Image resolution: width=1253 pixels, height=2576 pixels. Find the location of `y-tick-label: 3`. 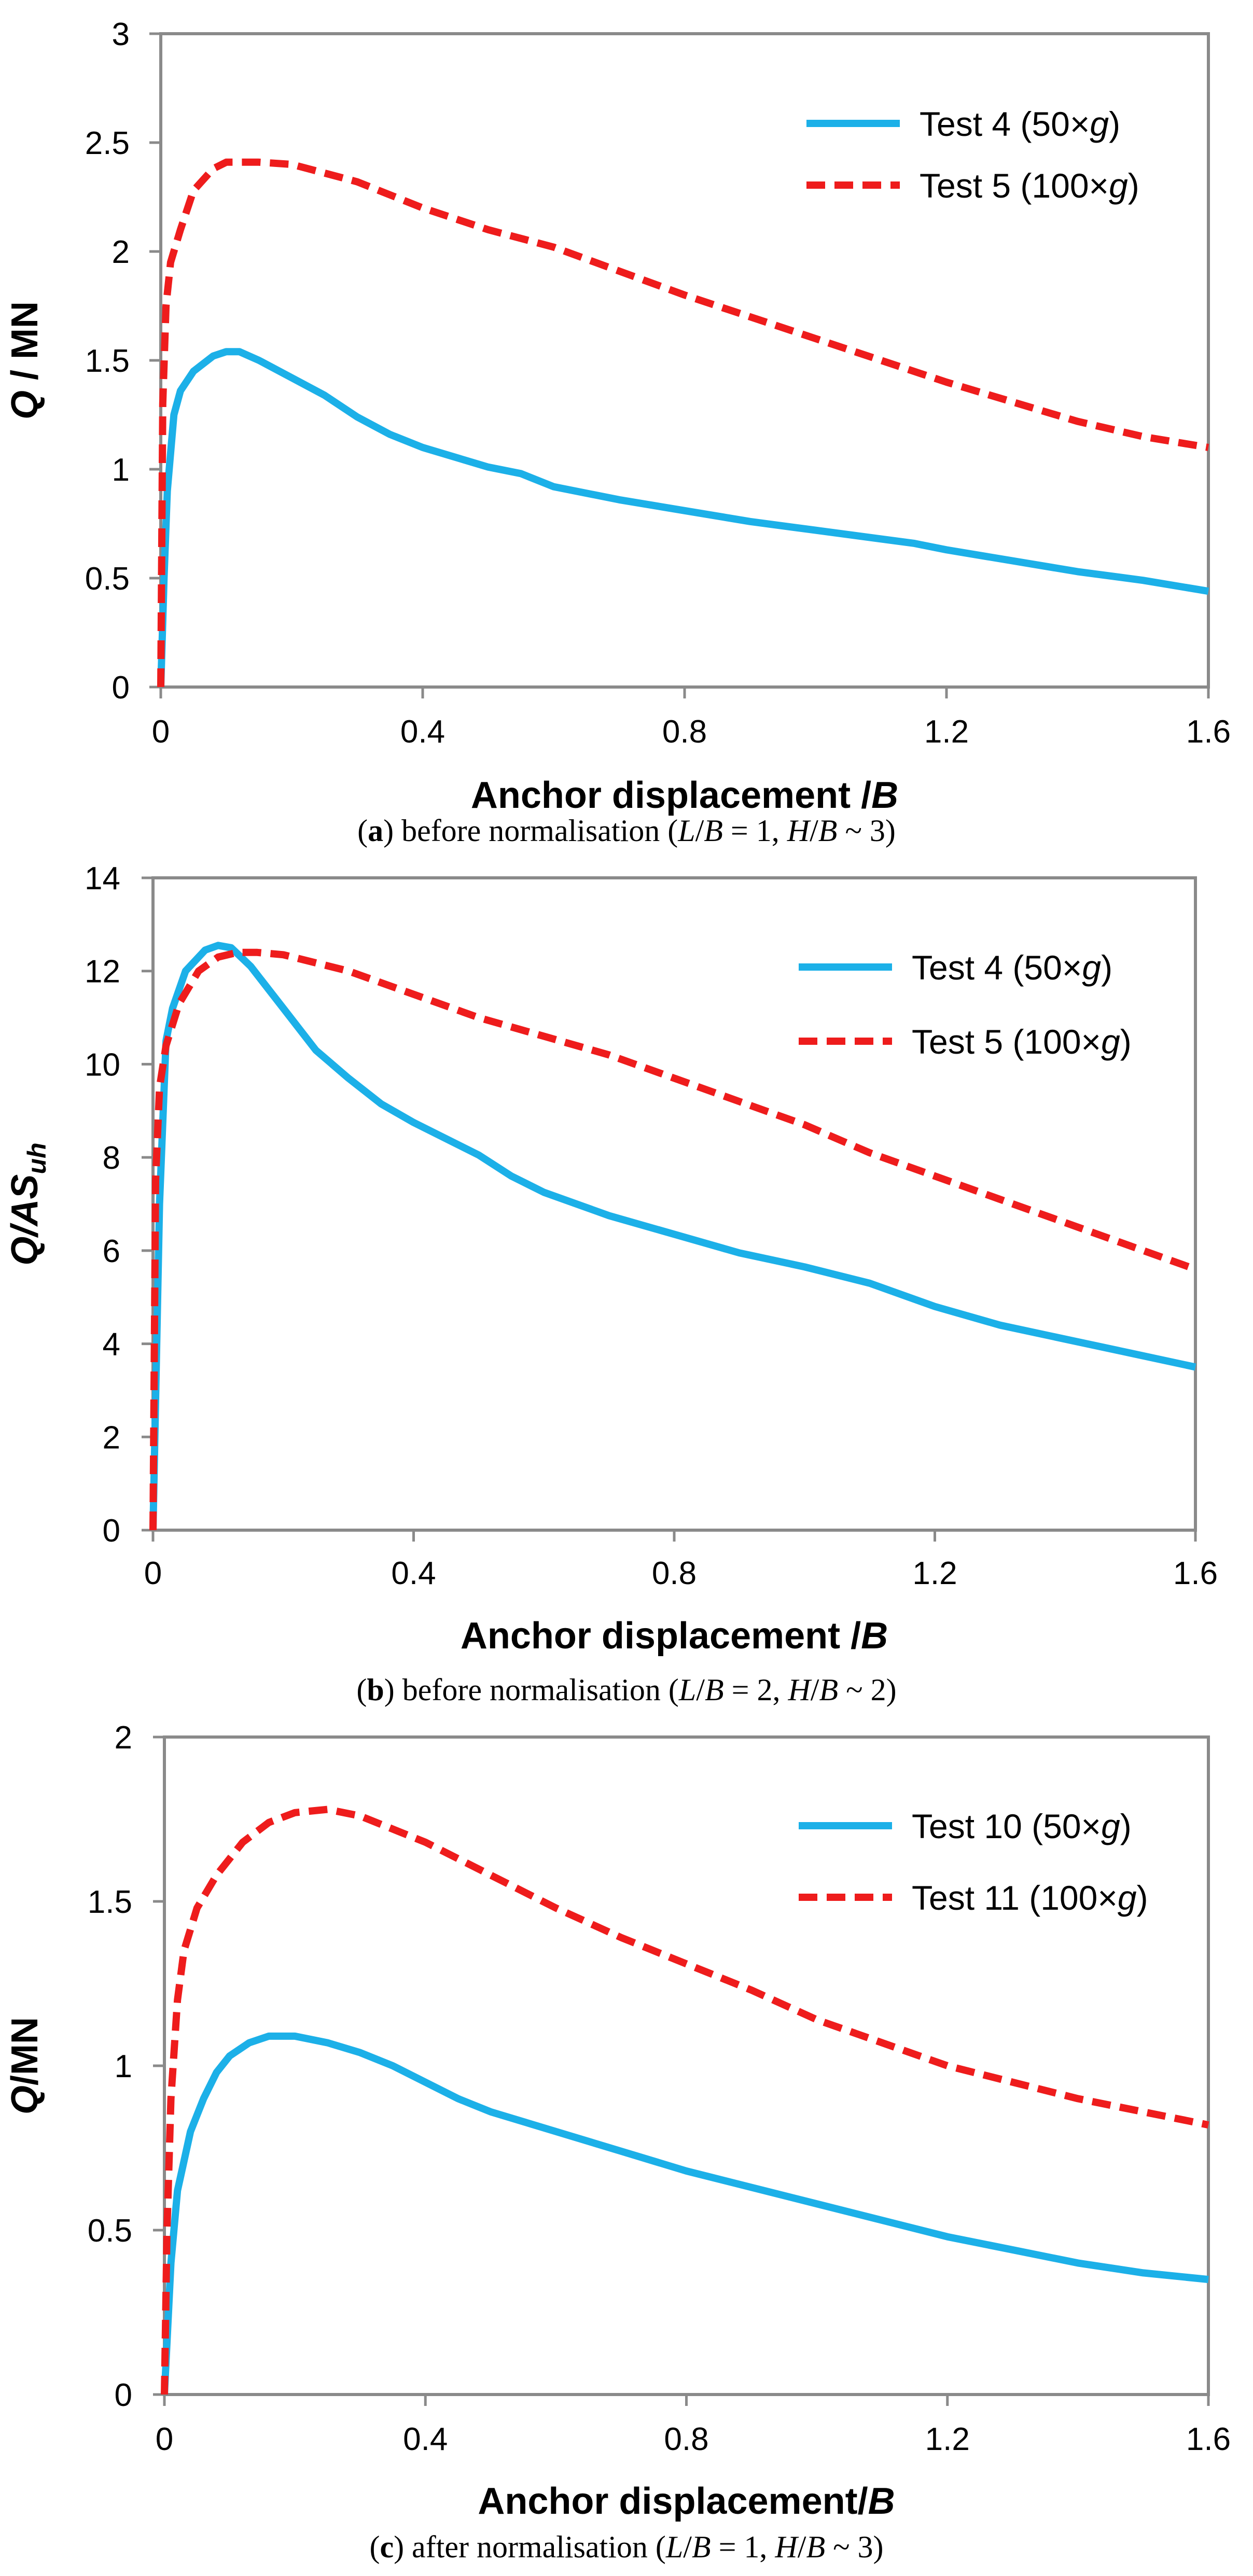

y-tick-label: 3 is located at coordinates (121, 34).